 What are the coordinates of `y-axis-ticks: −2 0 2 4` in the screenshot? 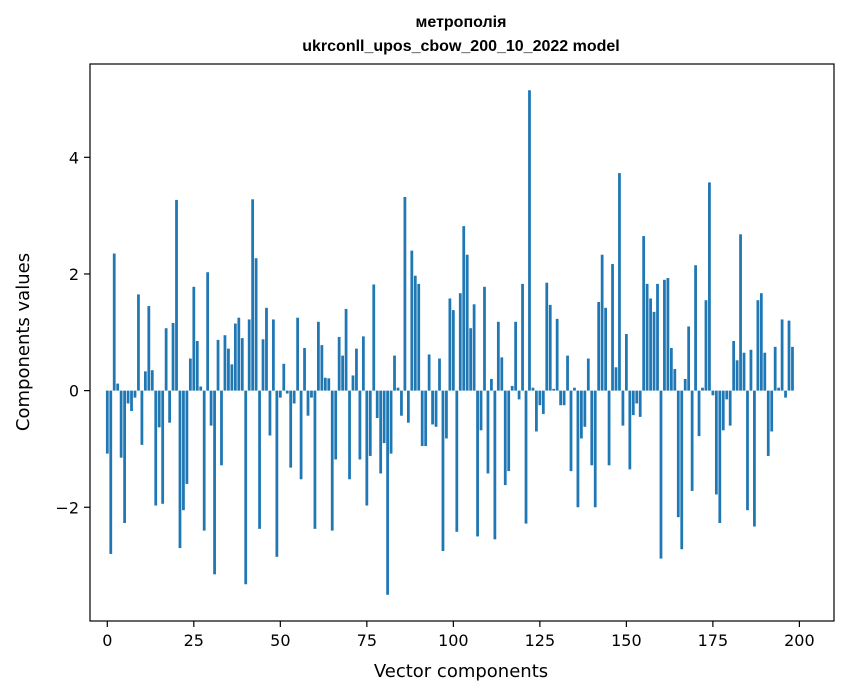 It's located at (72, 332).